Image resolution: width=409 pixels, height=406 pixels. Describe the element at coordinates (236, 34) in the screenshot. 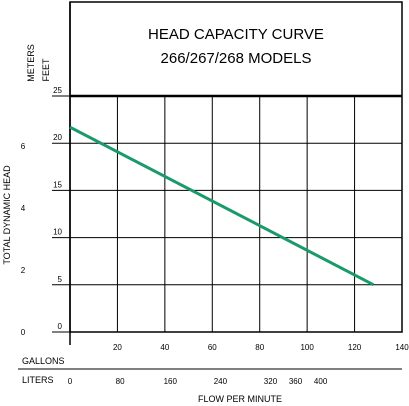

I see `chart-title-line1: HEAD CAPACITY CURVE` at that location.